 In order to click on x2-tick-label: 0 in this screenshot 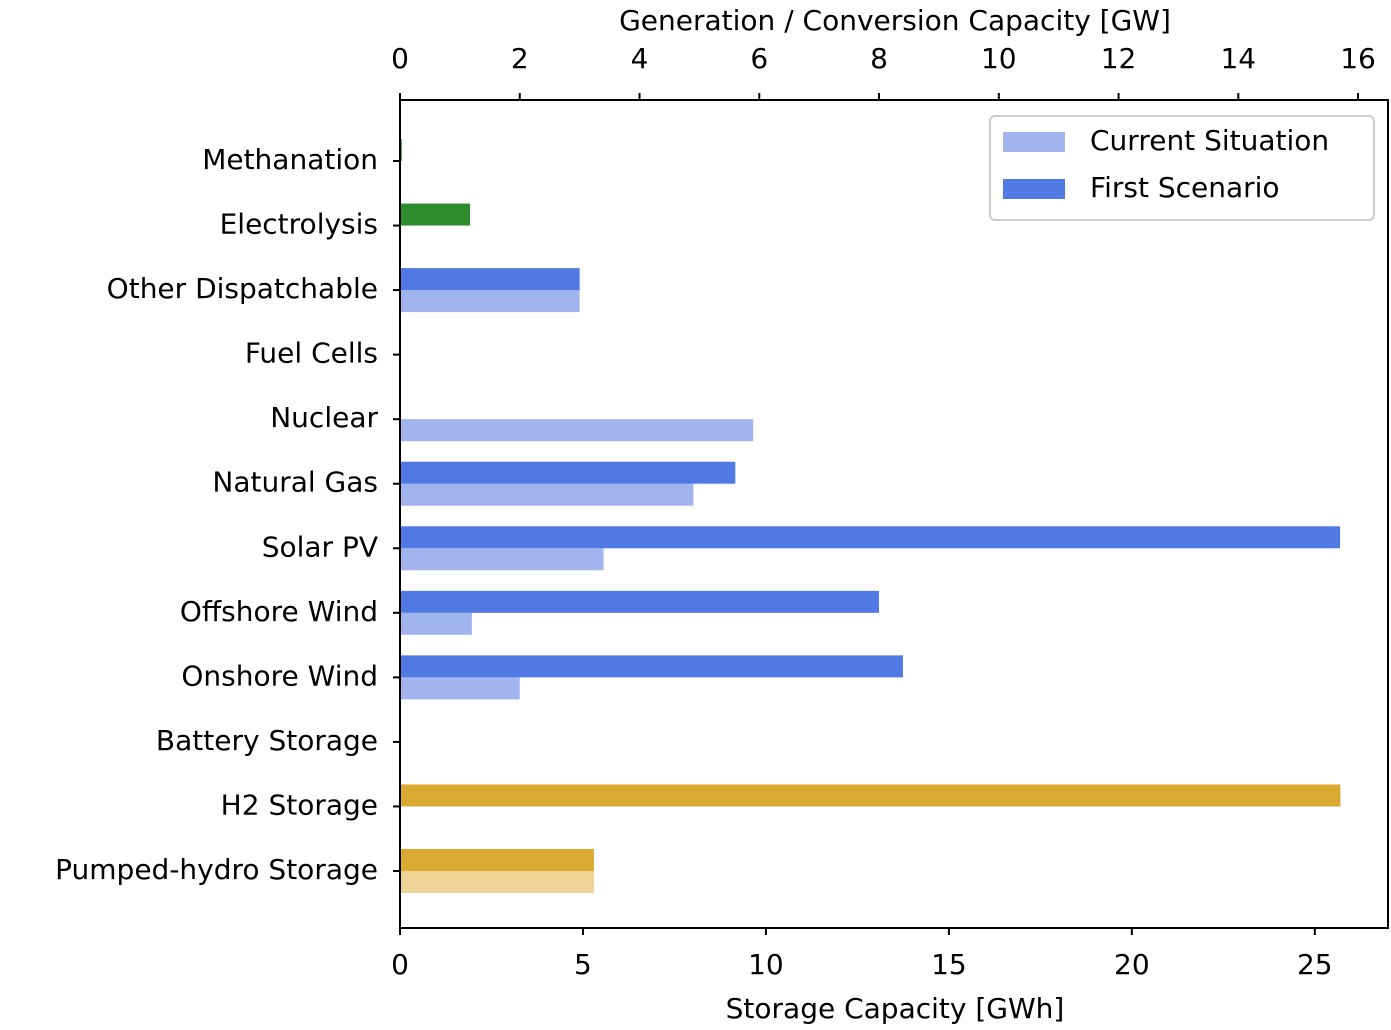, I will do `click(400, 58)`.